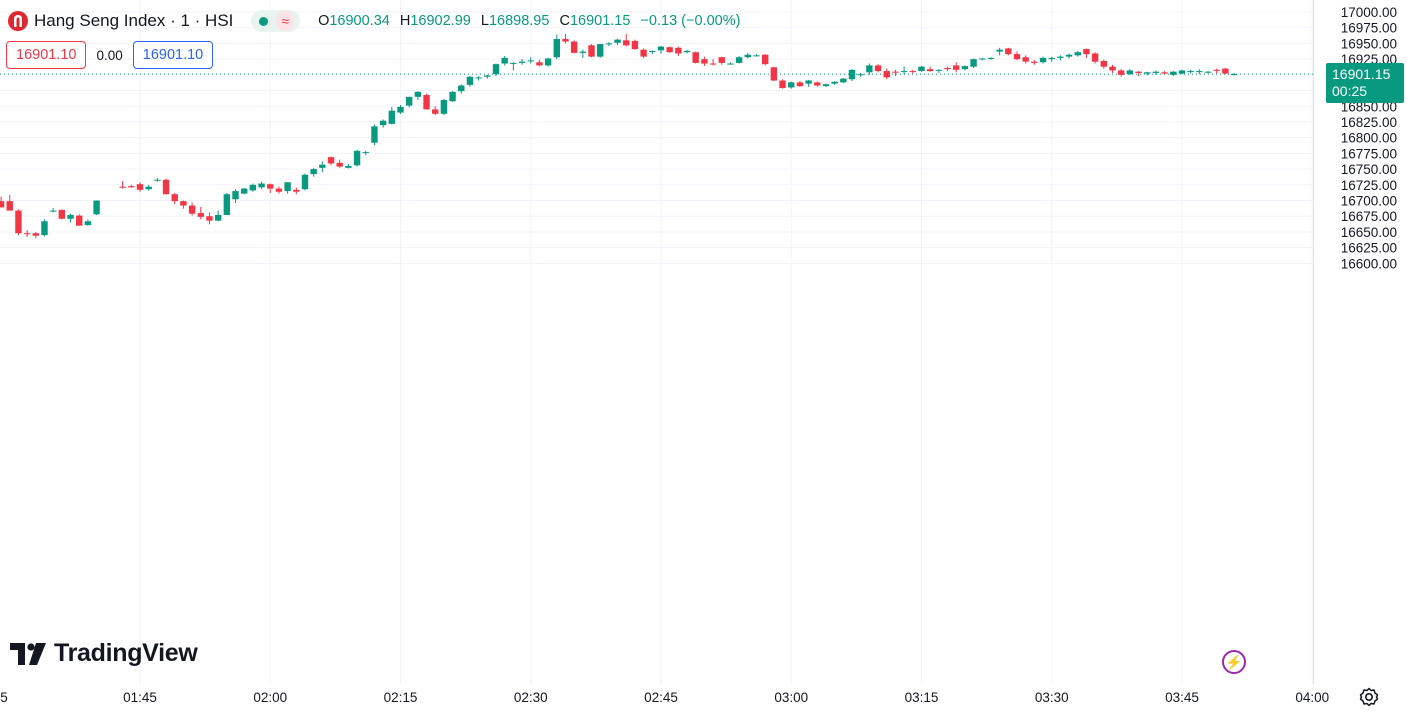 The width and height of the screenshot is (1407, 719). What do you see at coordinates (1369, 697) in the screenshot?
I see `settings-gear-icon` at bounding box center [1369, 697].